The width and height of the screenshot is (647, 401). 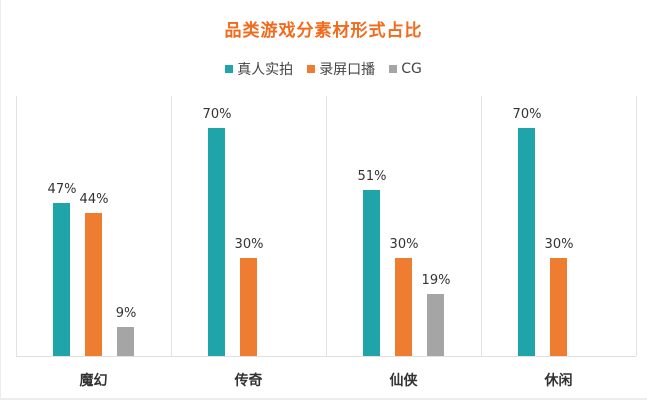 I want to click on legend-label: 录屏口播, so click(x=347, y=70).